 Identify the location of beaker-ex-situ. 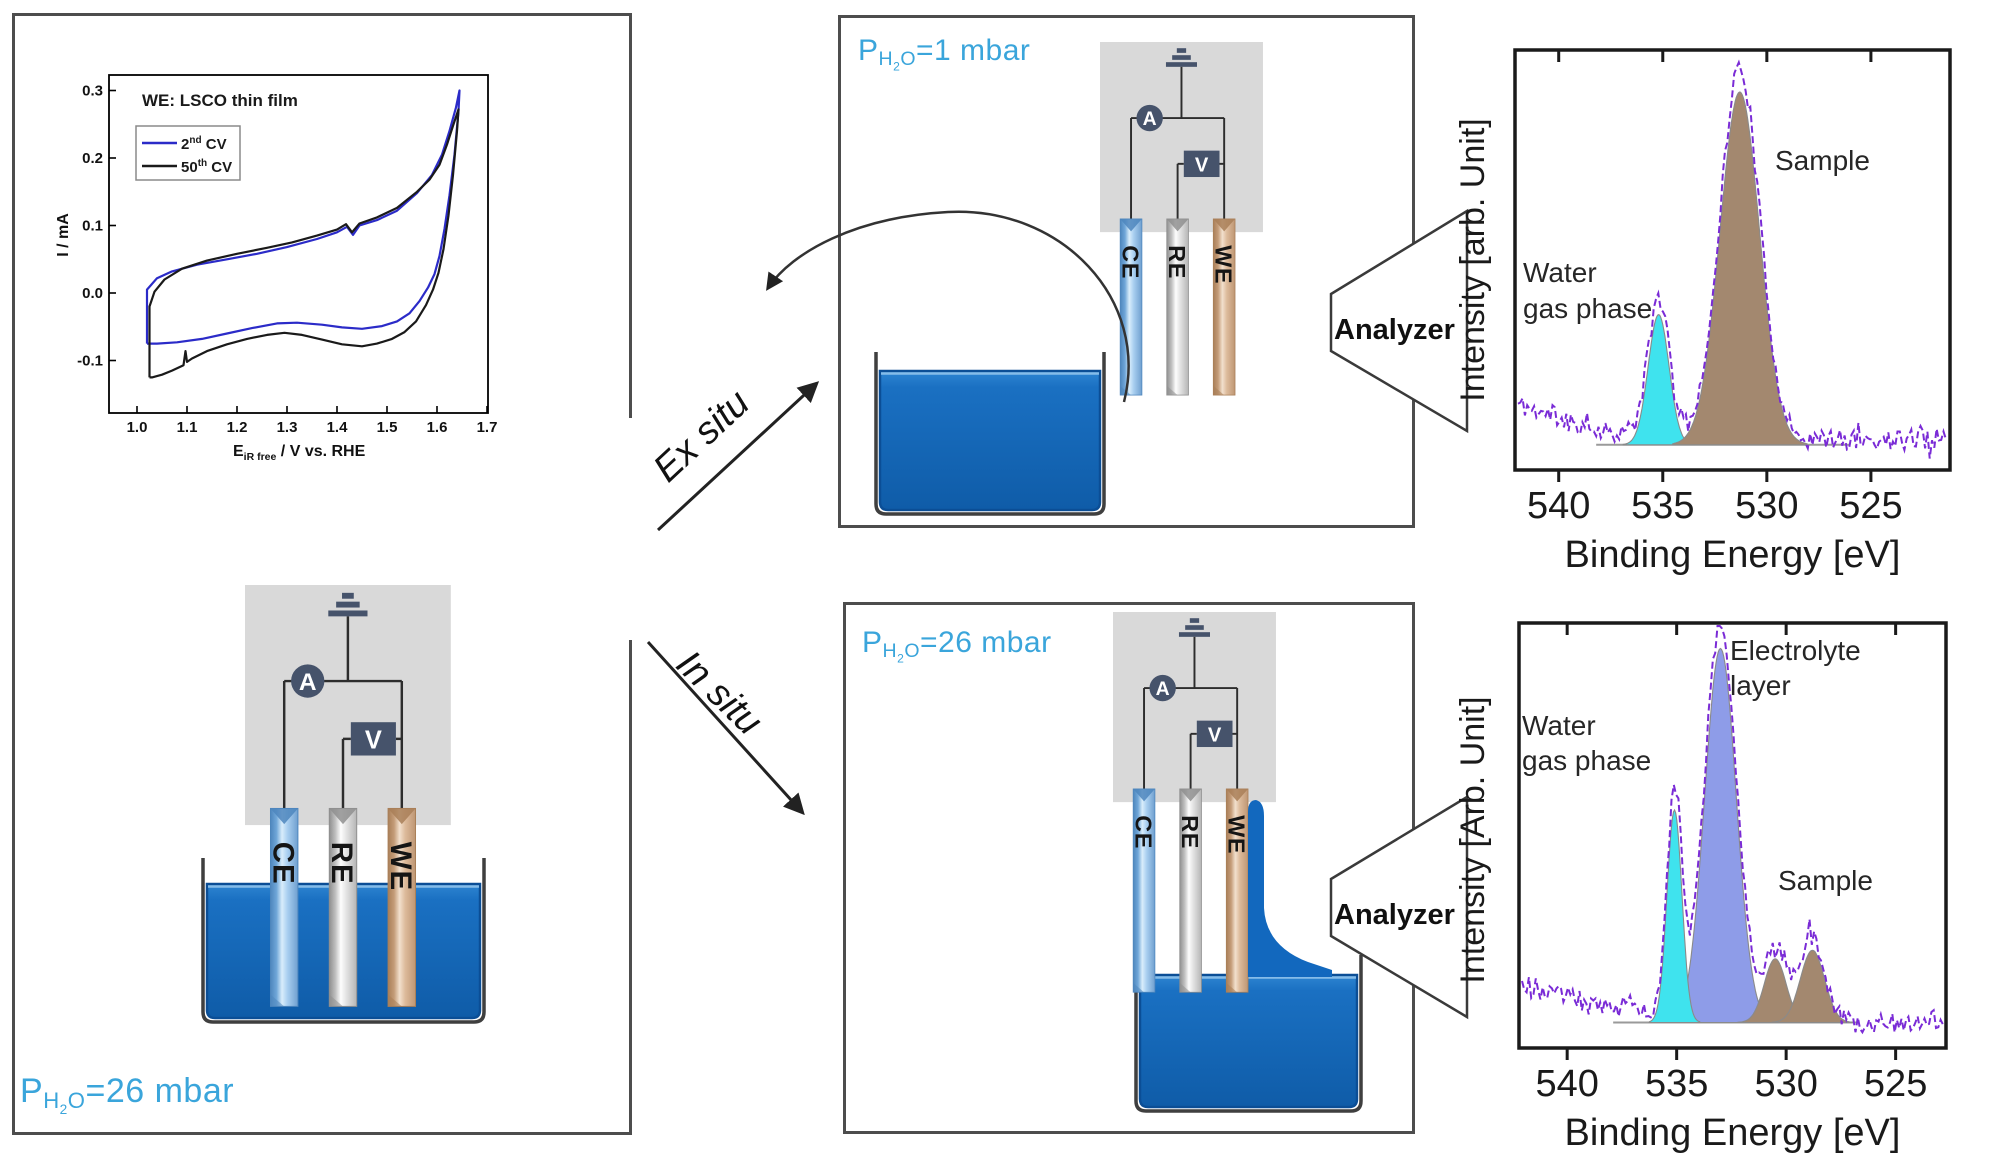
(990, 434).